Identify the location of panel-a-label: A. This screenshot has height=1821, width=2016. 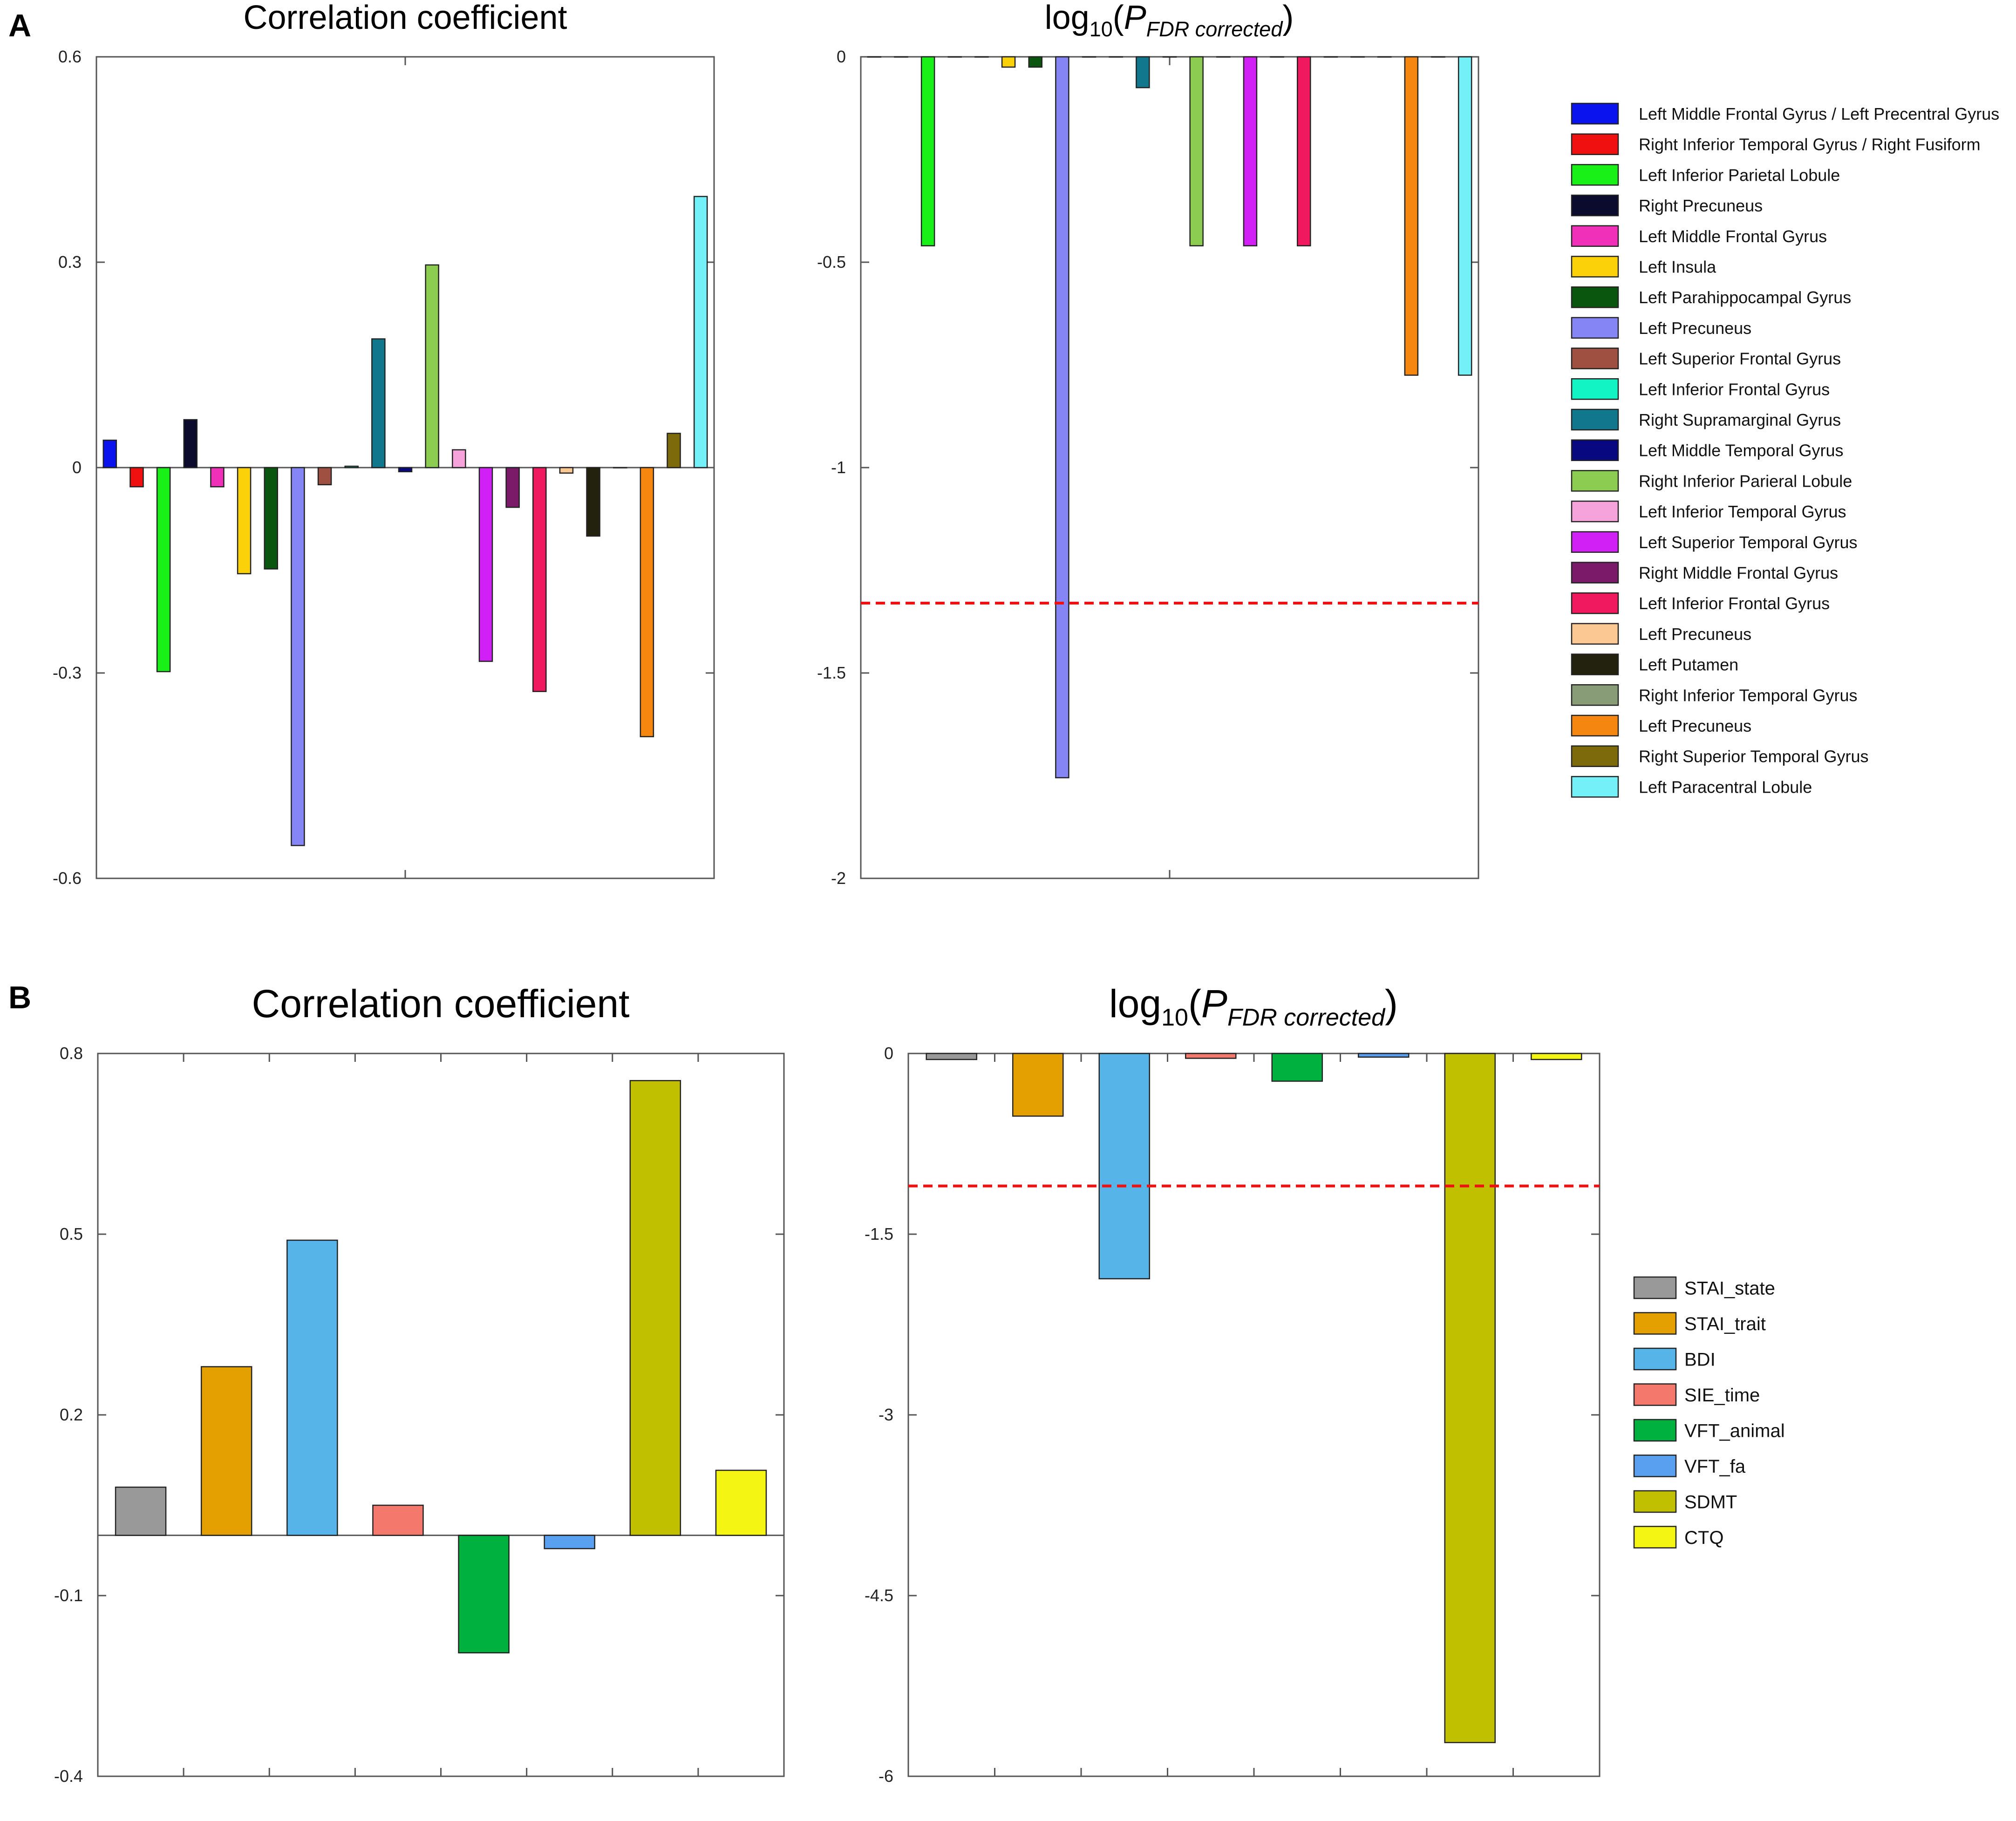
(19, 25).